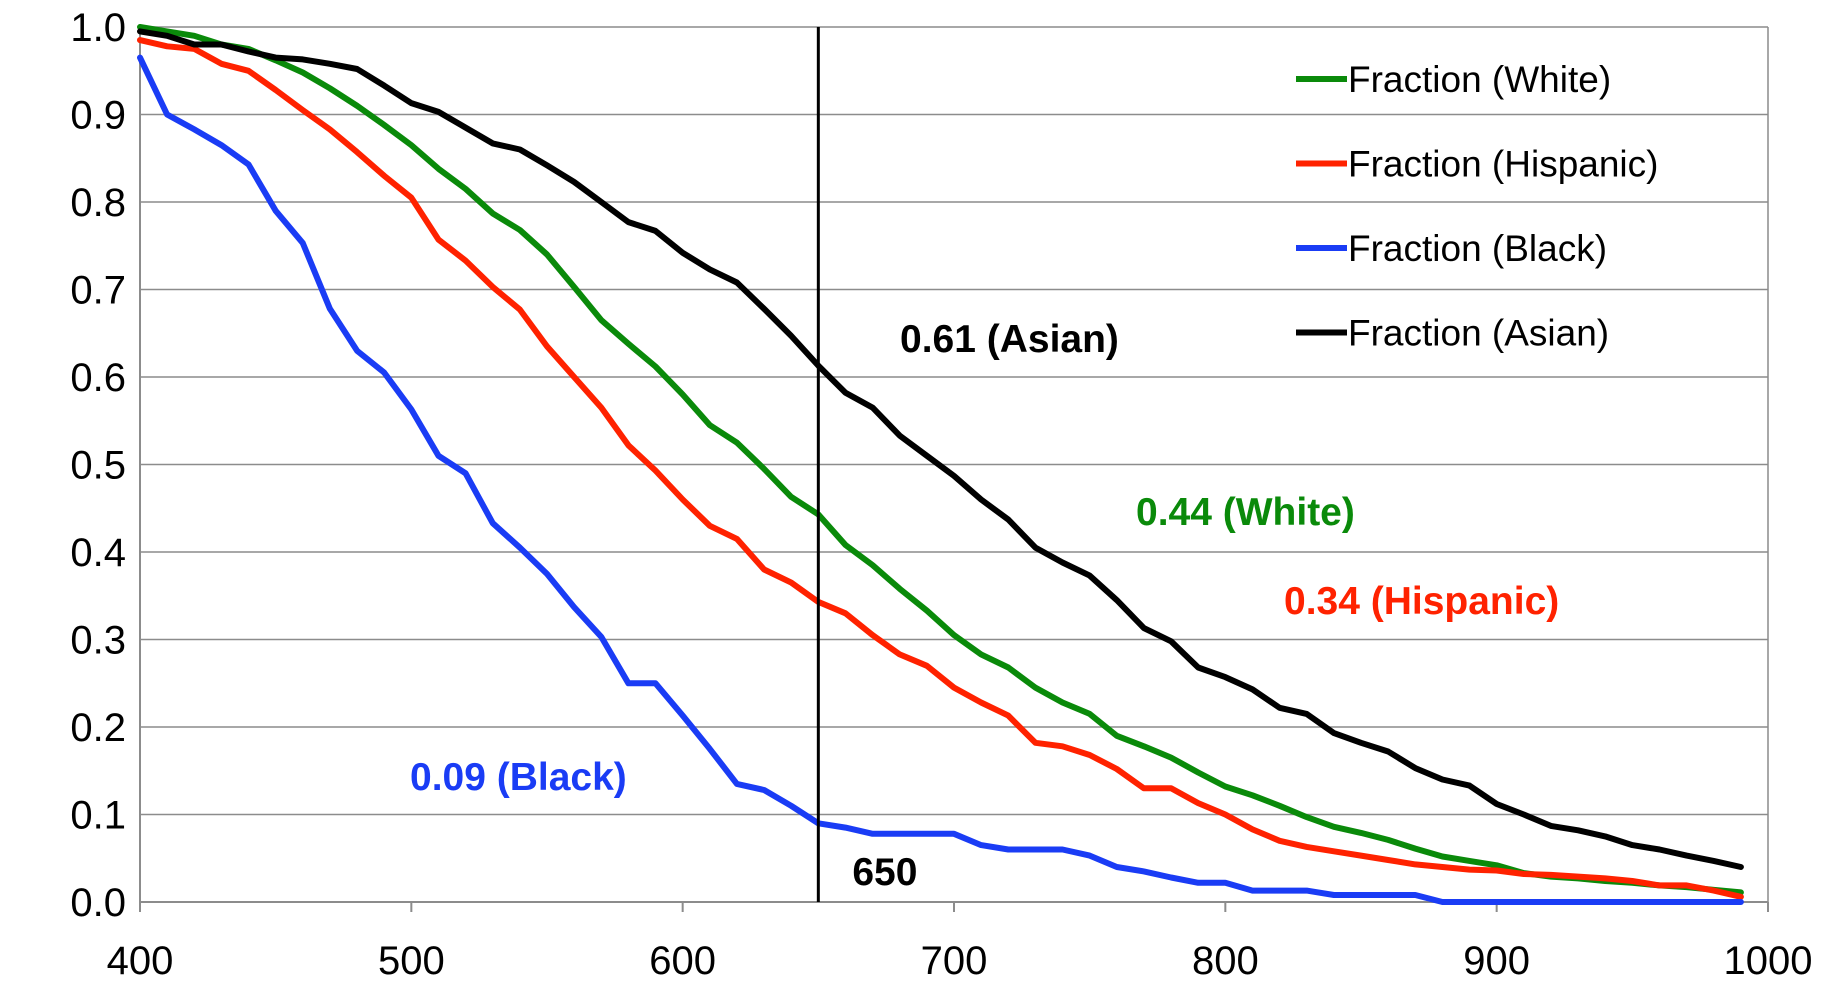 The image size is (1839, 995). I want to click on x-tick-label: 800, so click(1225, 961).